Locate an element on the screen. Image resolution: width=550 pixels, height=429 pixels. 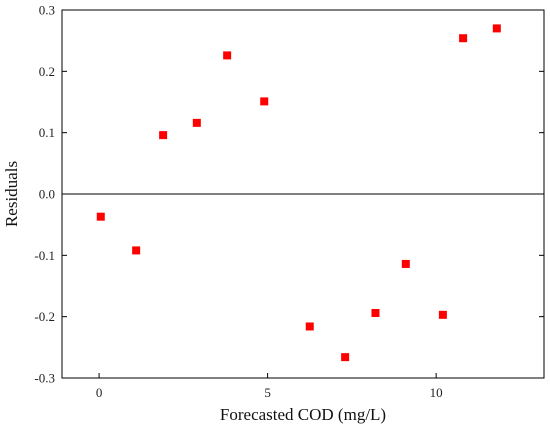
x-axis-ticks: 0 5 10 is located at coordinates (269, 386).